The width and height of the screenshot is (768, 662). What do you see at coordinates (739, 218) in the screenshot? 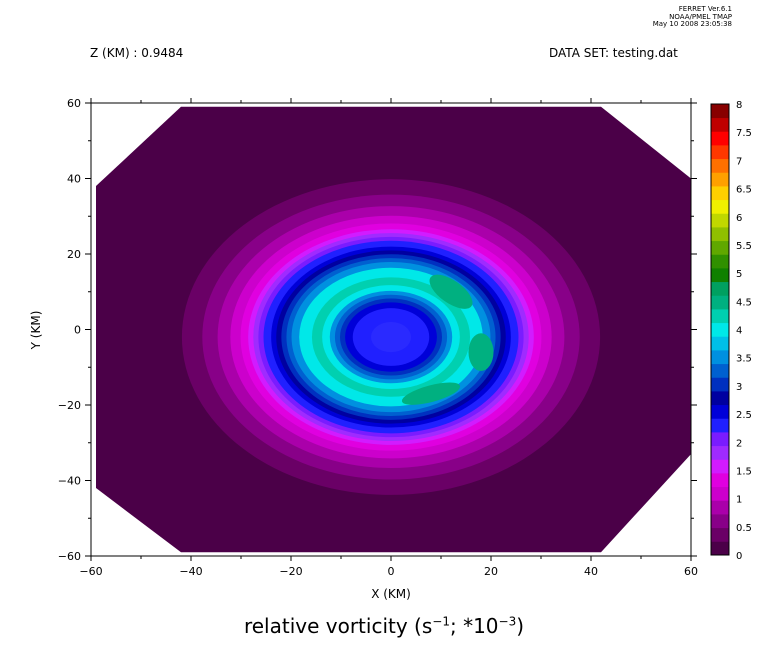
I see `colorbar-label: 6` at bounding box center [739, 218].